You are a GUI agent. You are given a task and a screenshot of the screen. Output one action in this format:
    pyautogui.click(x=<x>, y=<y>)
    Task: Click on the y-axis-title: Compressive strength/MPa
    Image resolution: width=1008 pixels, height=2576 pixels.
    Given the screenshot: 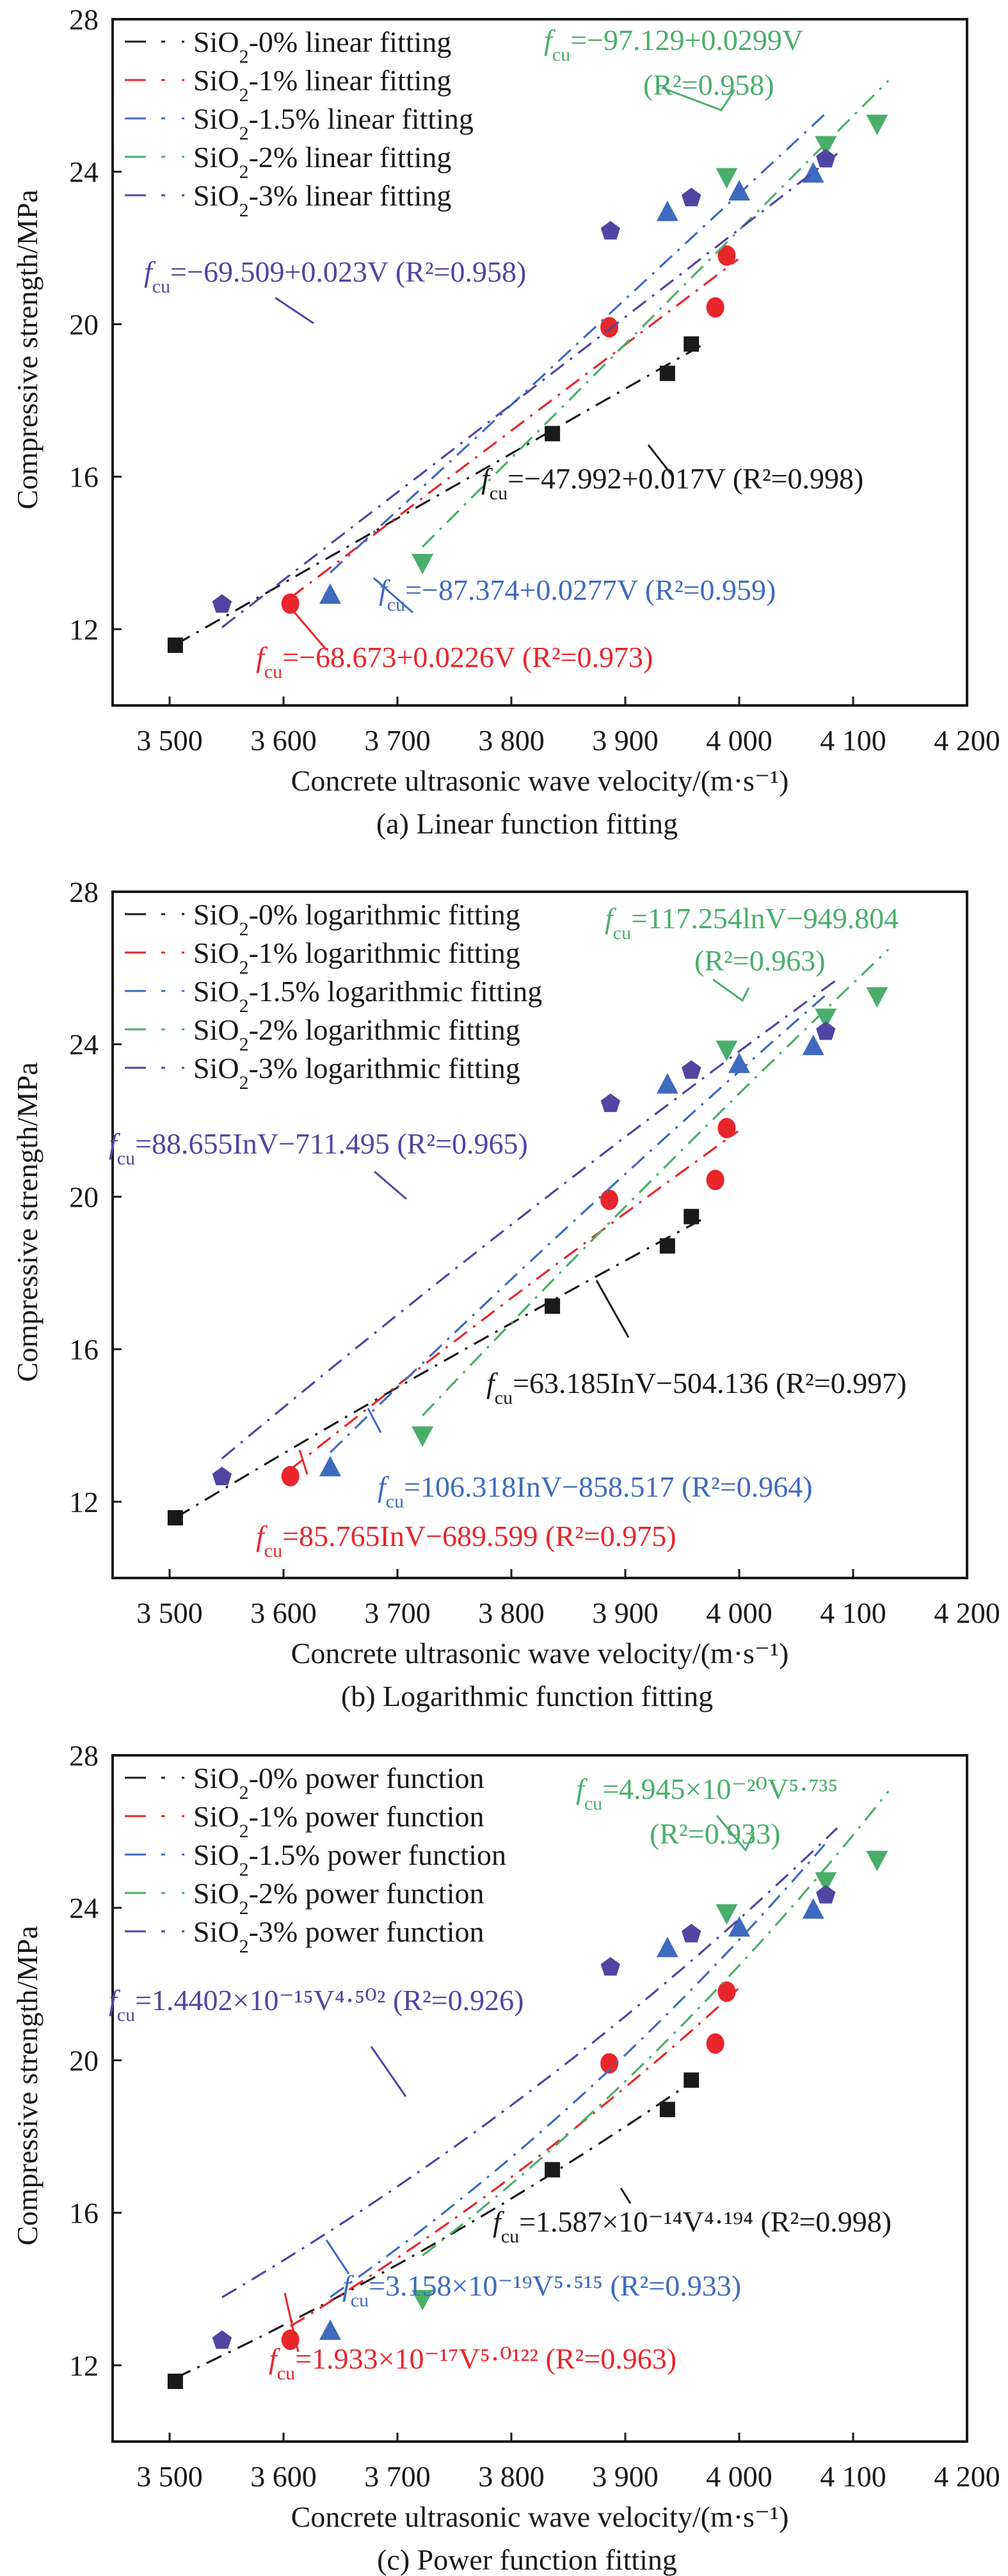 What is the action you would take?
    pyautogui.click(x=27, y=1222)
    